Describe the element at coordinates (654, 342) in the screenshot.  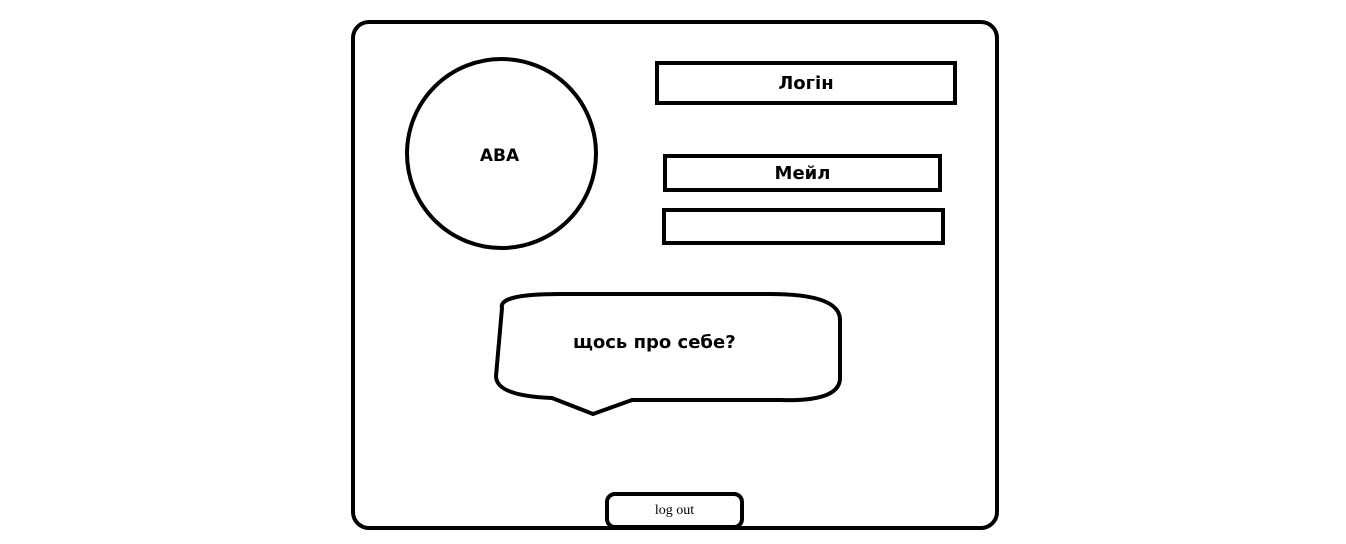
I see `about-prompt: щось про себе?` at that location.